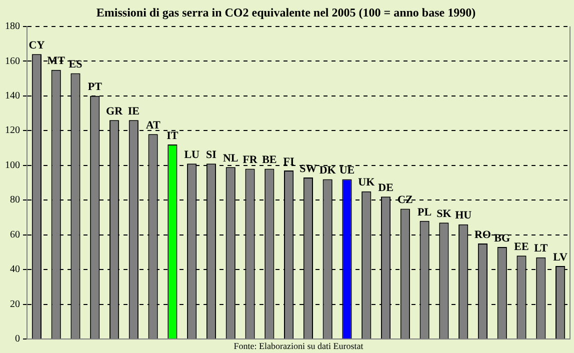  I want to click on y-tick-label: 40, so click(15, 270).